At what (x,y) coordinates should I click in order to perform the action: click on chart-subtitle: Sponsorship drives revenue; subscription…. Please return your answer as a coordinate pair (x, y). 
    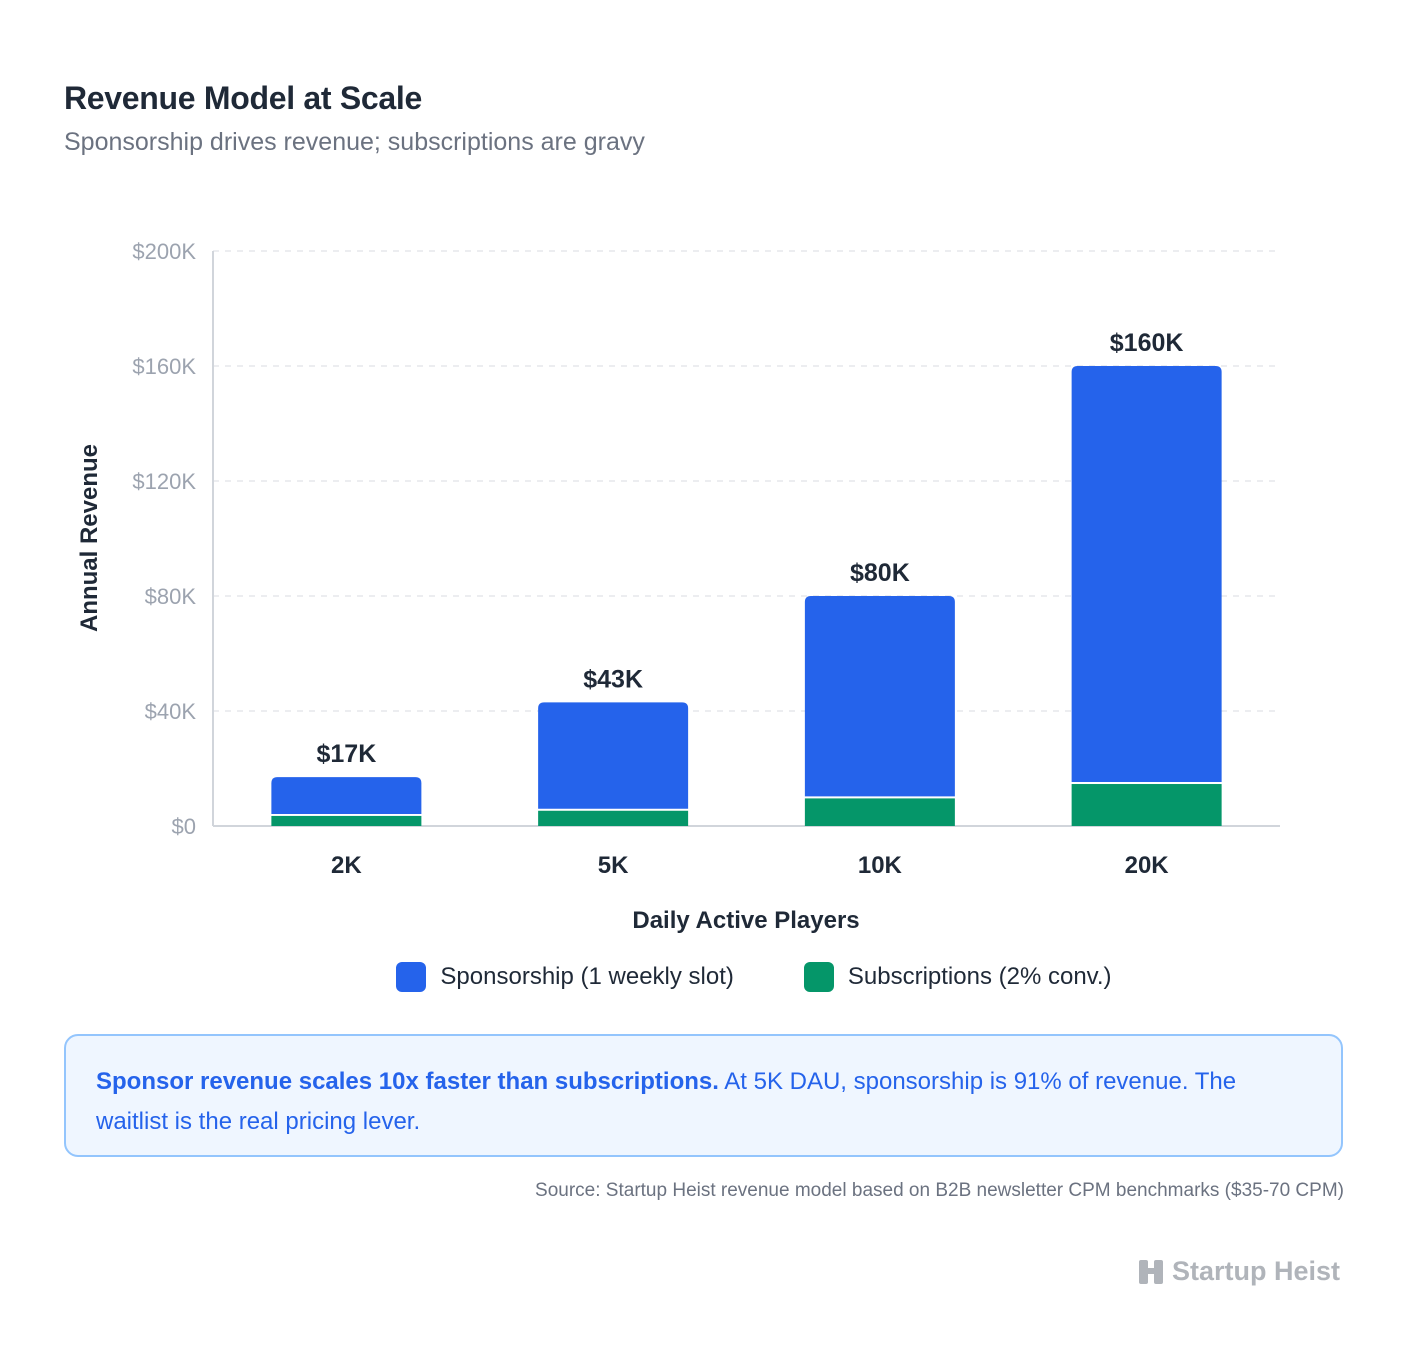
    Looking at the image, I should click on (354, 142).